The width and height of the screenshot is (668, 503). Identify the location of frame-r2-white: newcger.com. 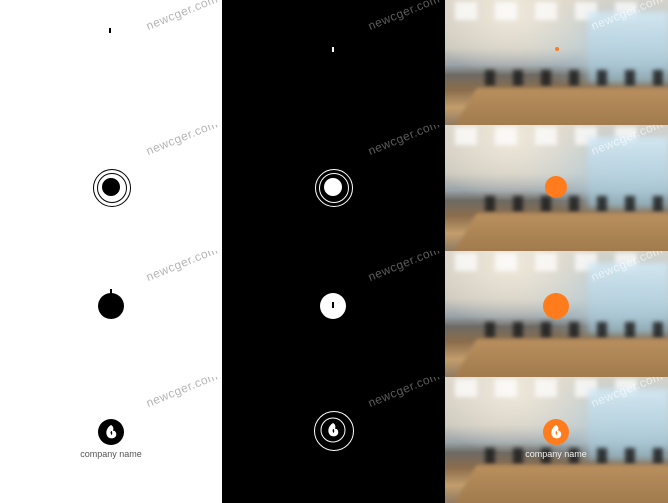
(111, 188).